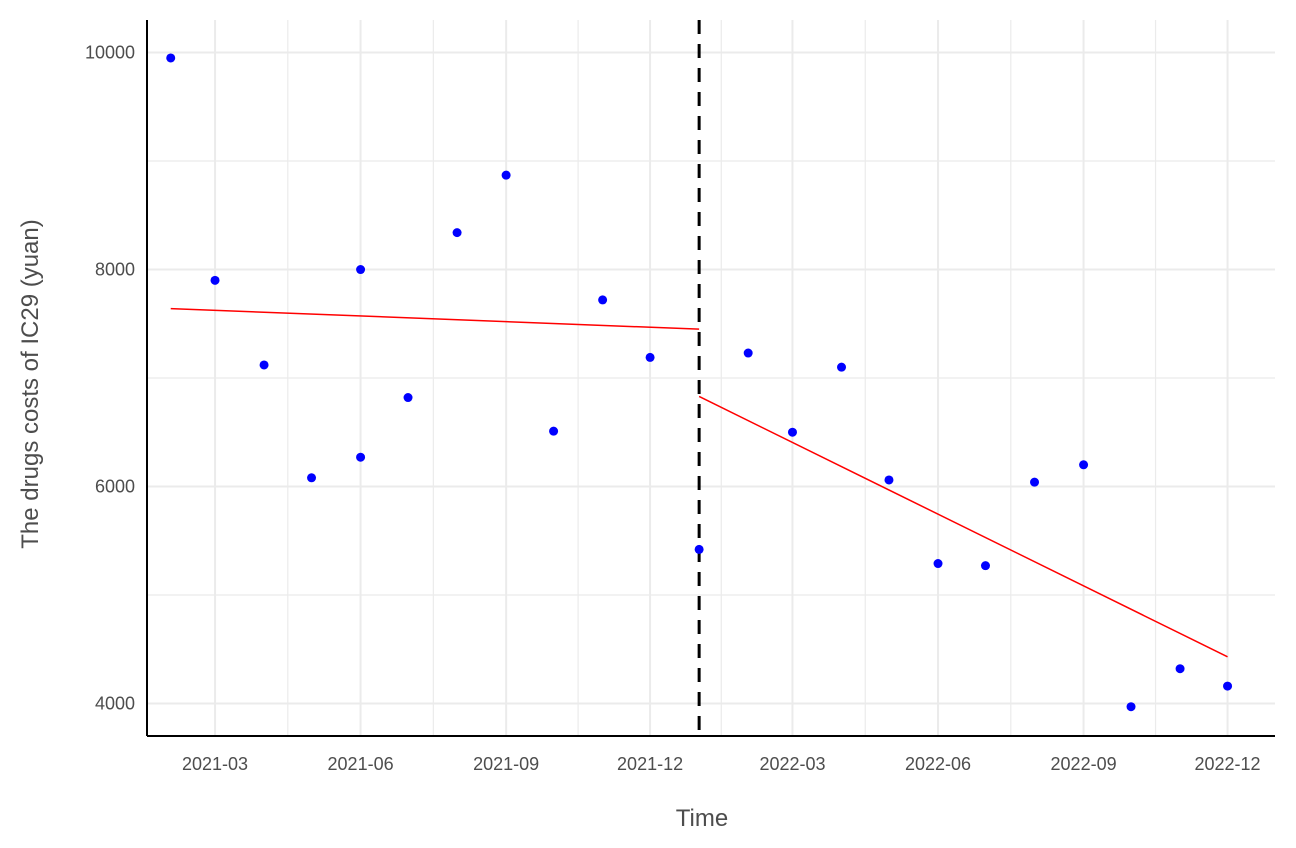 The height and width of the screenshot is (848, 1296). Describe the element at coordinates (115, 270) in the screenshot. I see `y-tick-label: 8000` at that location.